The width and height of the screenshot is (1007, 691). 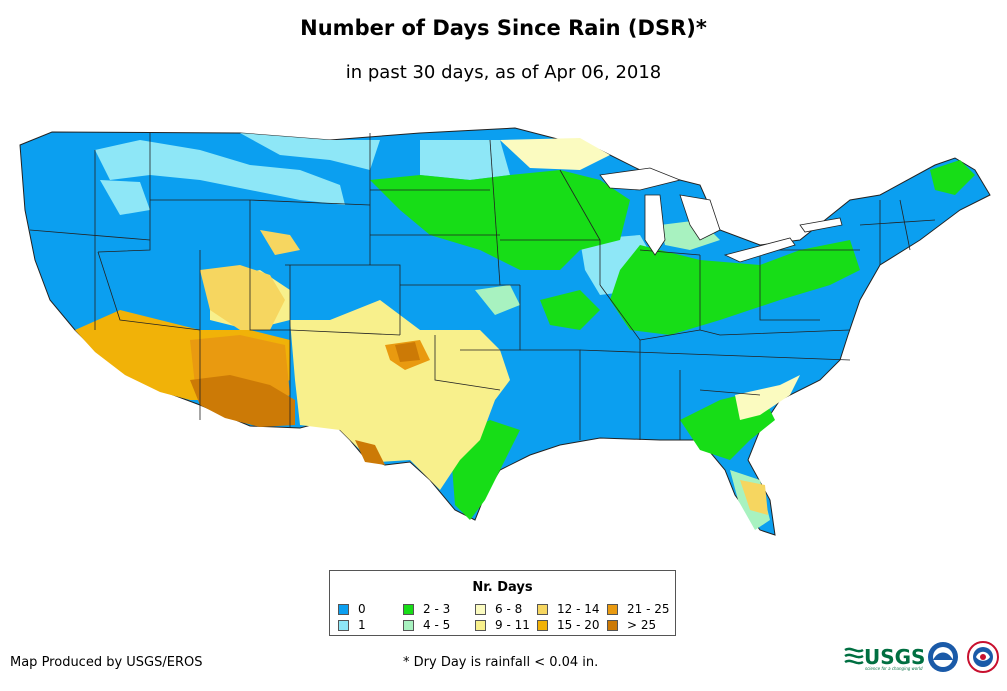 What do you see at coordinates (437, 625) in the screenshot?
I see `legend-label: 4 - 5` at bounding box center [437, 625].